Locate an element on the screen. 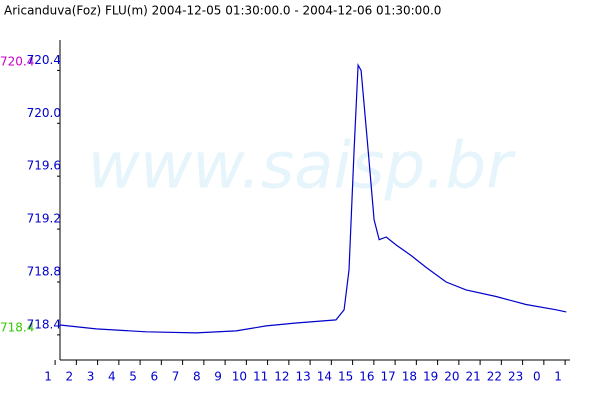 This screenshot has width=600, height=400. x-tick-label: 0 is located at coordinates (537, 377).